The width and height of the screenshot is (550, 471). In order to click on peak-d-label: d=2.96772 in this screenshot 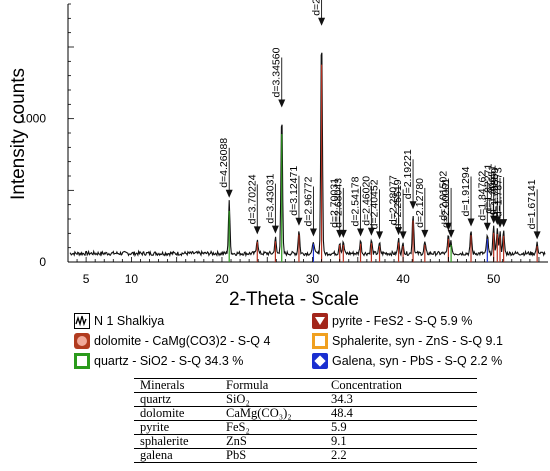, I will do `click(308, 201)`.